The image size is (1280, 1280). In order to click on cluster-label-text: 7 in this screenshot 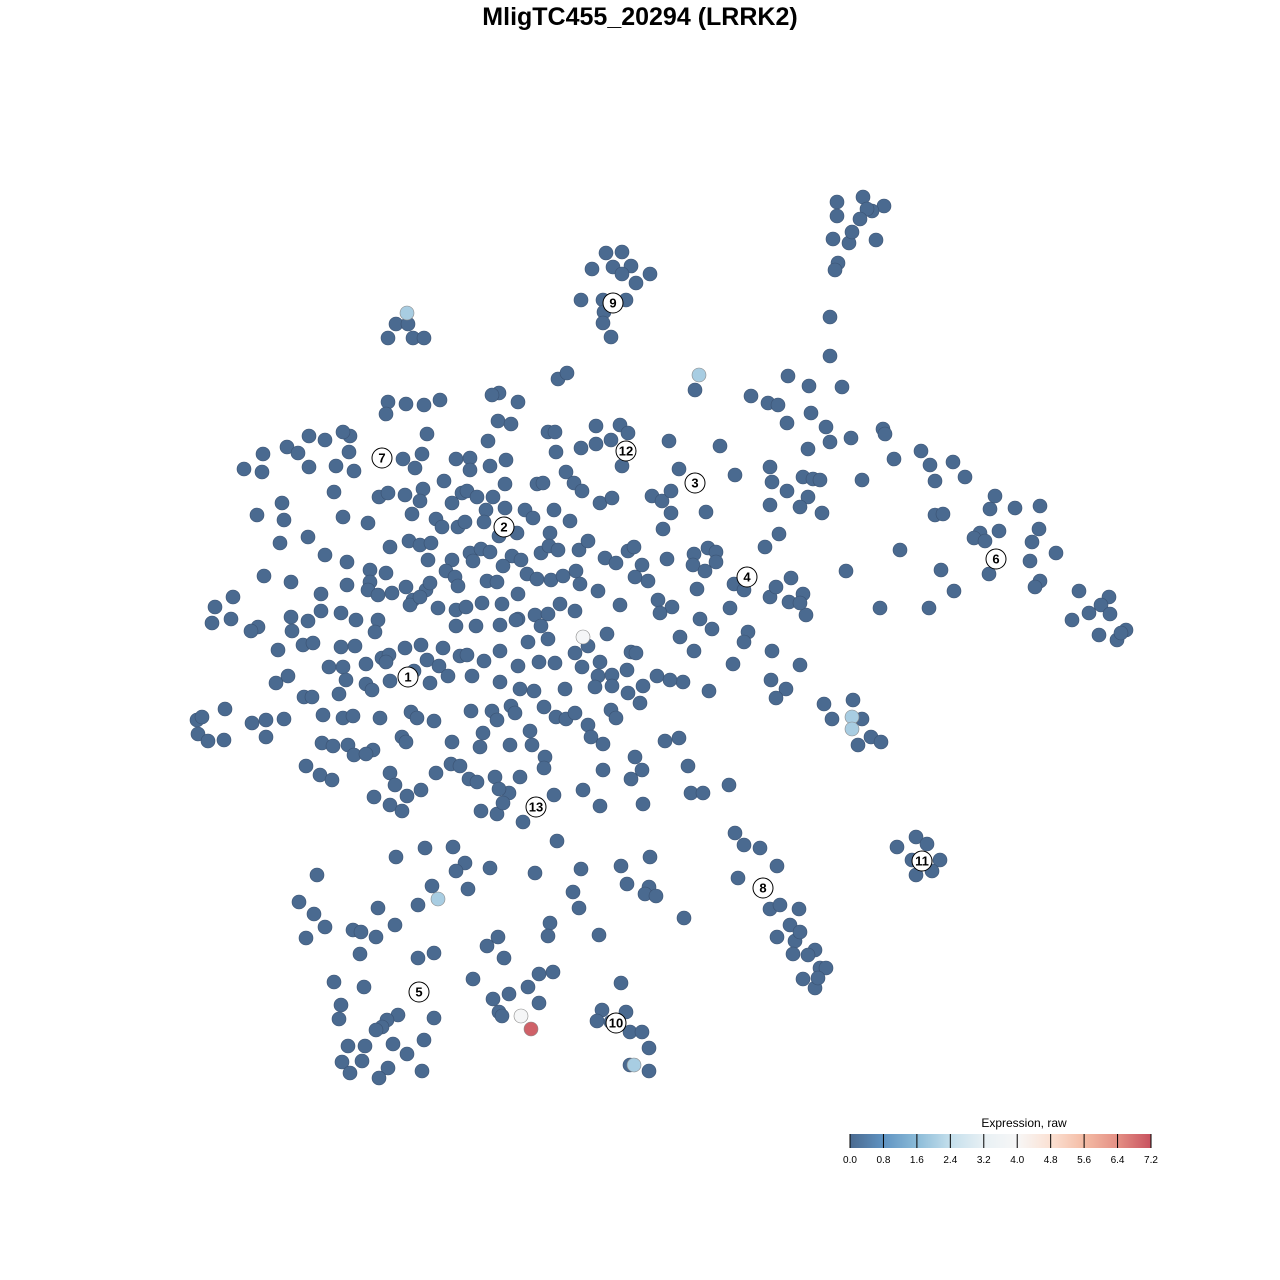, I will do `click(381, 458)`.